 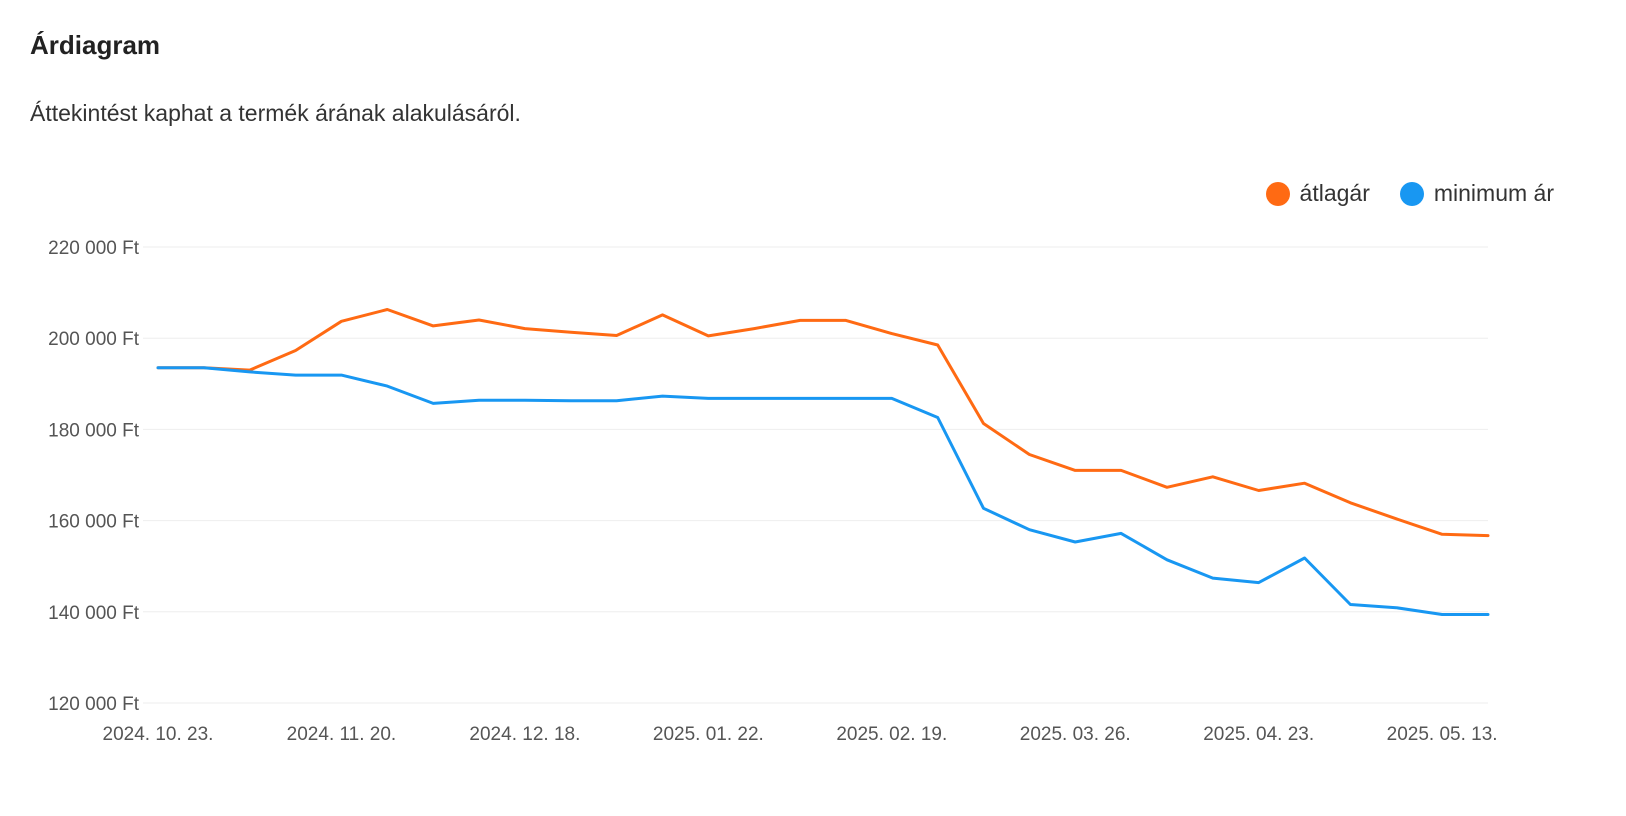 I want to click on legend-label-minimum: minimum ár, so click(x=1493, y=193).